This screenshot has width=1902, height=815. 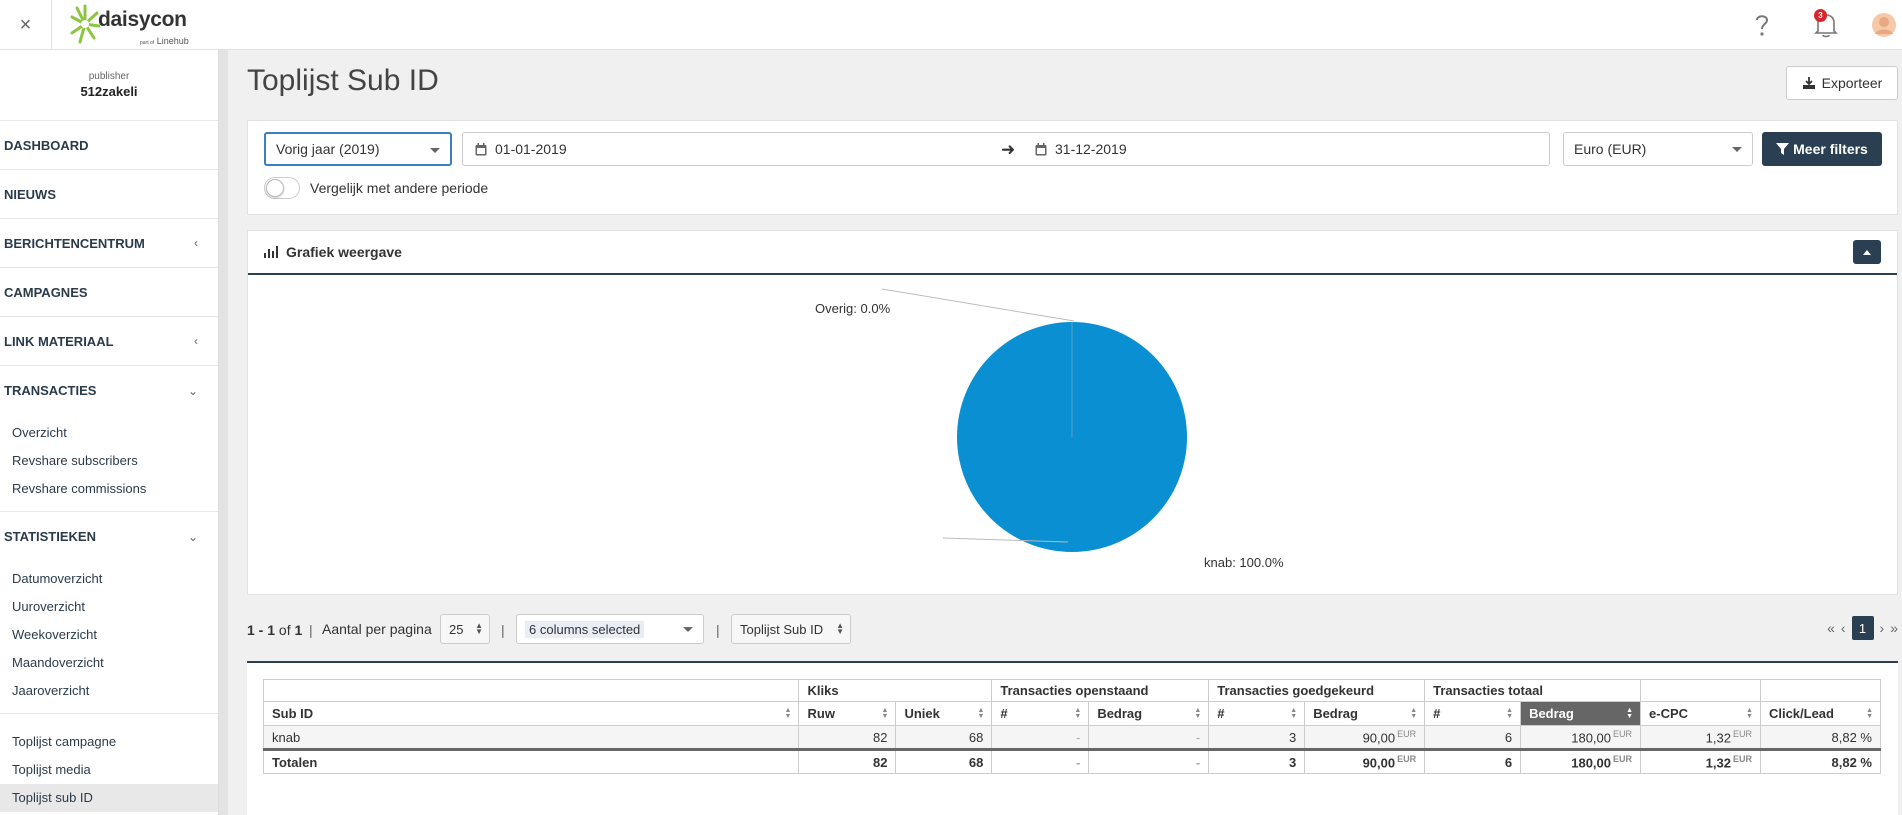 I want to click on nav-transacties: TRANSACTIES ⌄, so click(x=101, y=390).